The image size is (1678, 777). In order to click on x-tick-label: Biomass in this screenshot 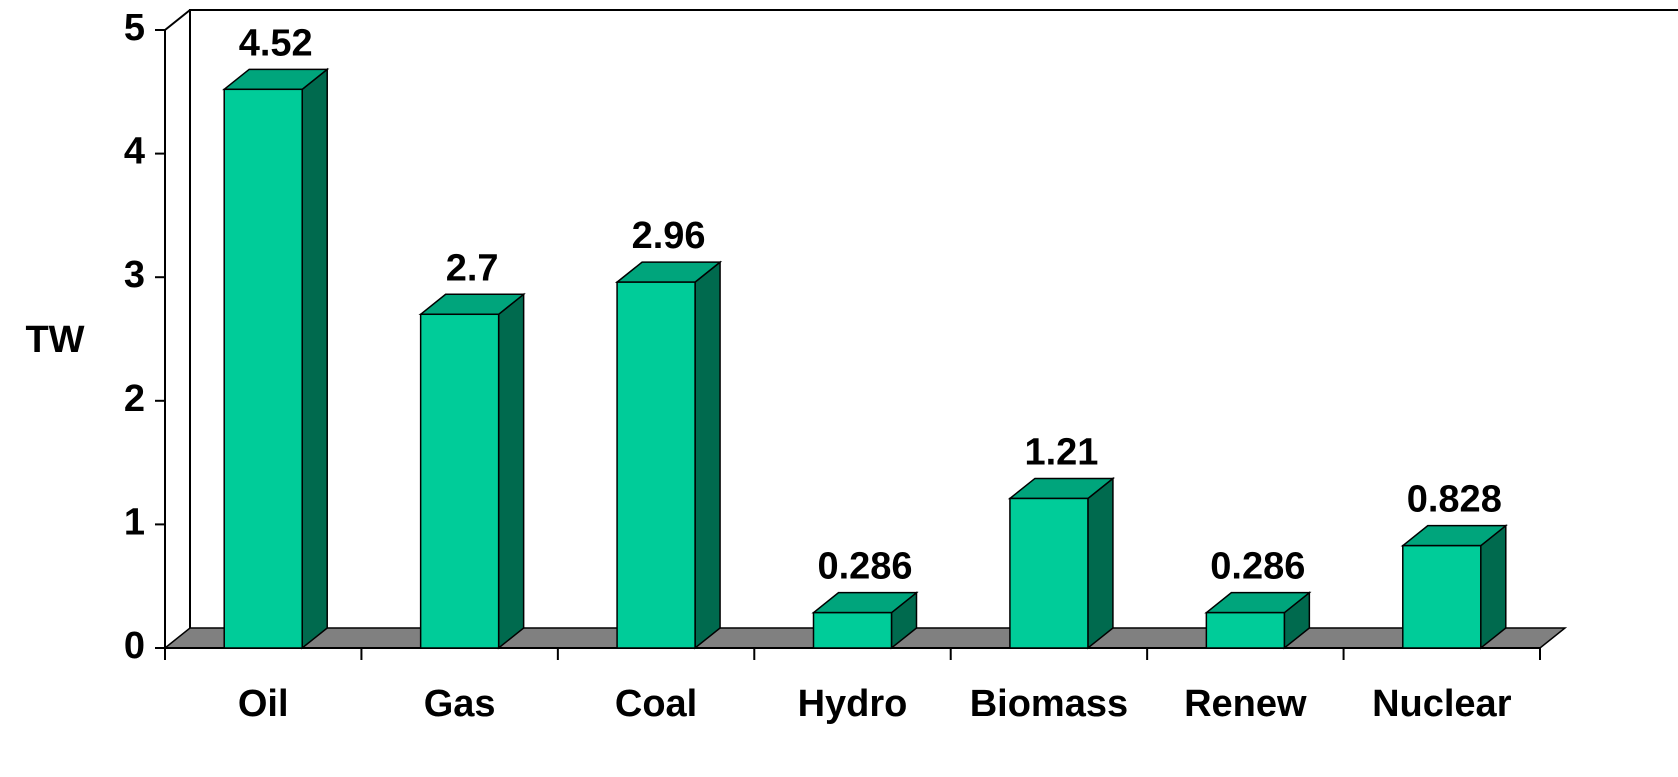, I will do `click(1049, 704)`.